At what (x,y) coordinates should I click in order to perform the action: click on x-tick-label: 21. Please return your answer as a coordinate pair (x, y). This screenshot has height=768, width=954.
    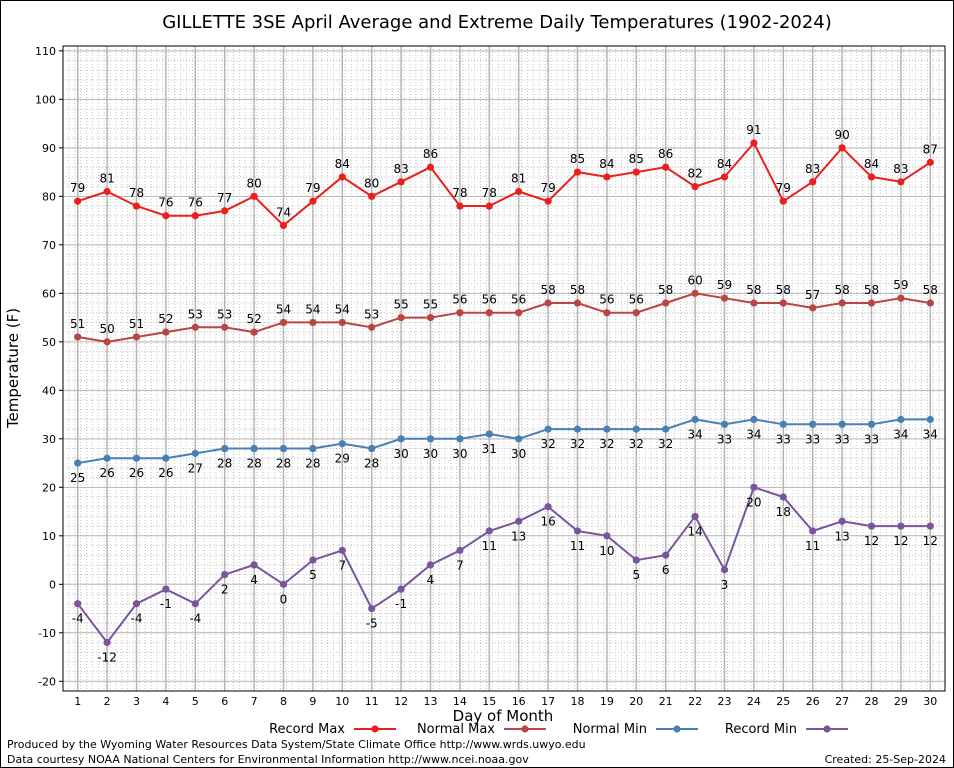
    Looking at the image, I should click on (666, 701).